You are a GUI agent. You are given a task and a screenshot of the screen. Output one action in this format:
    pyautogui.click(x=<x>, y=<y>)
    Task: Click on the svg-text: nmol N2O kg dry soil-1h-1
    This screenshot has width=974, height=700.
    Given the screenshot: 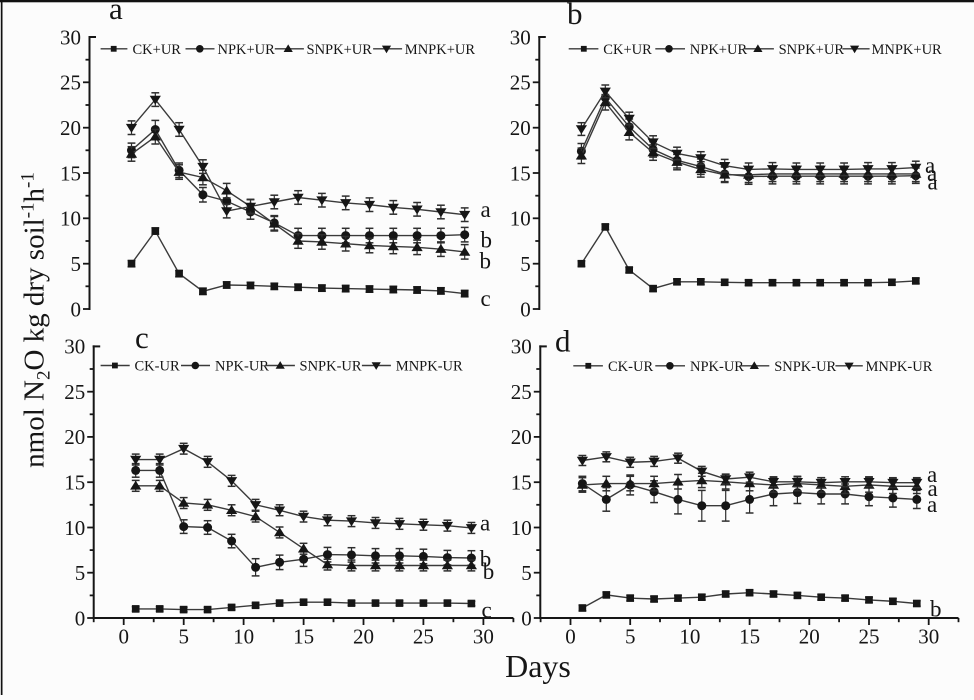 What is the action you would take?
    pyautogui.click(x=36, y=320)
    